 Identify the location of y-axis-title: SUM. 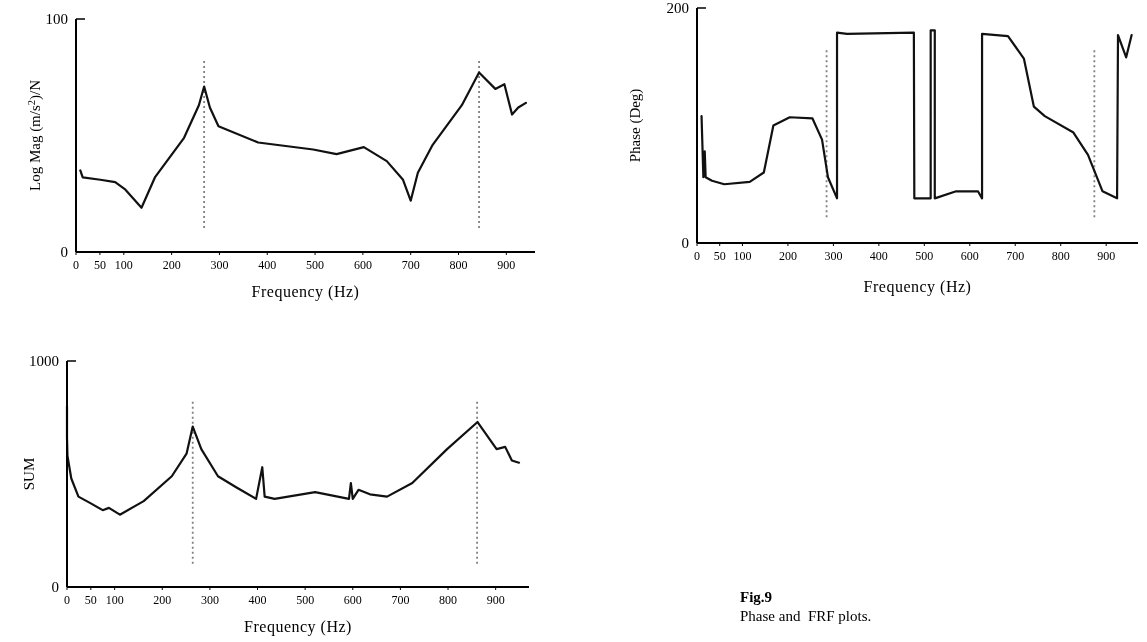
(29, 474).